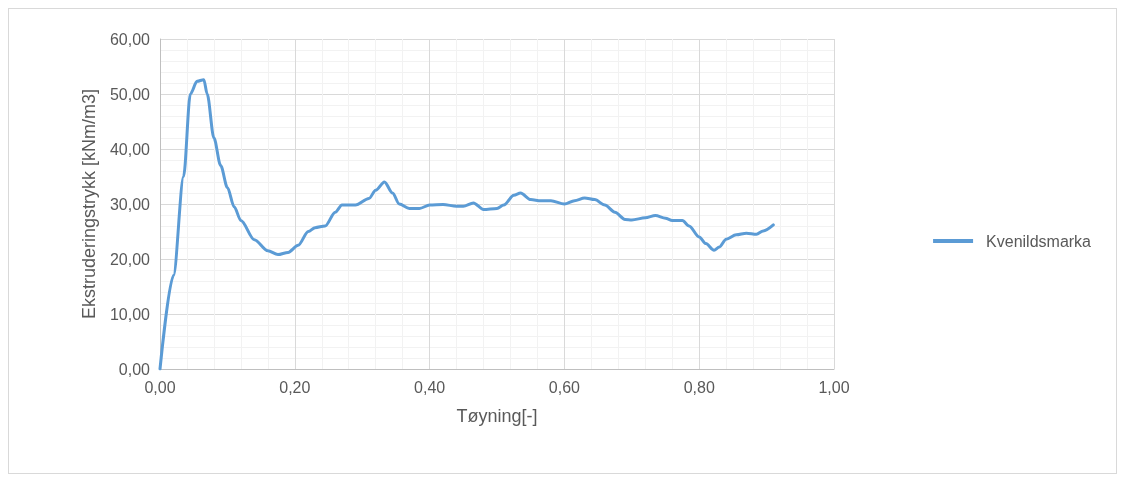 The width and height of the screenshot is (1125, 482). What do you see at coordinates (130, 204) in the screenshot?
I see `y-tick-label: 30,00` at bounding box center [130, 204].